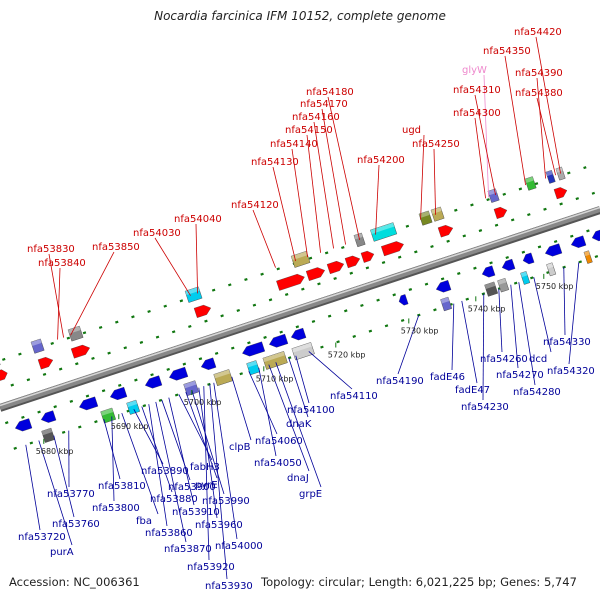 Image resolution: width=600 pixels, height=600 pixels. What do you see at coordinates (507, 51) in the screenshot?
I see `top-gene-label-18: nfa54350` at bounding box center [507, 51].